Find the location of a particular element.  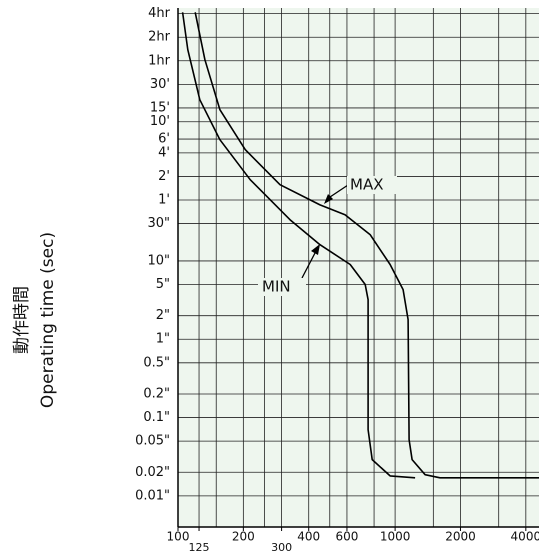

annotation: MIN is located at coordinates (276, 287).